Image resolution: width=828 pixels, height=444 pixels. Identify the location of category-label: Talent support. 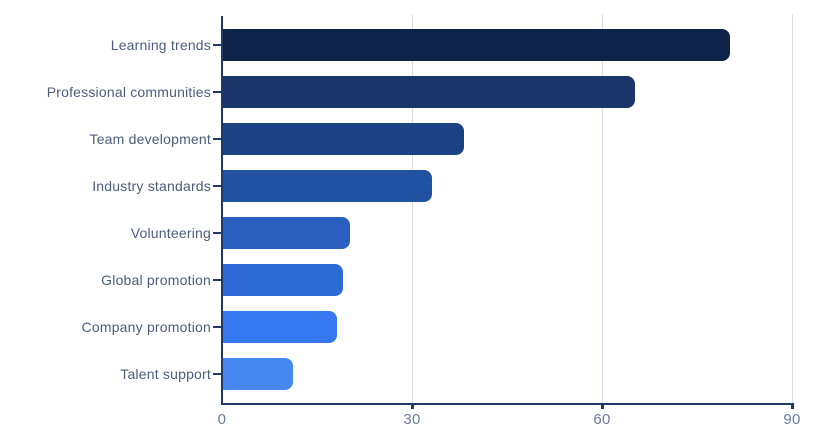
(165, 374).